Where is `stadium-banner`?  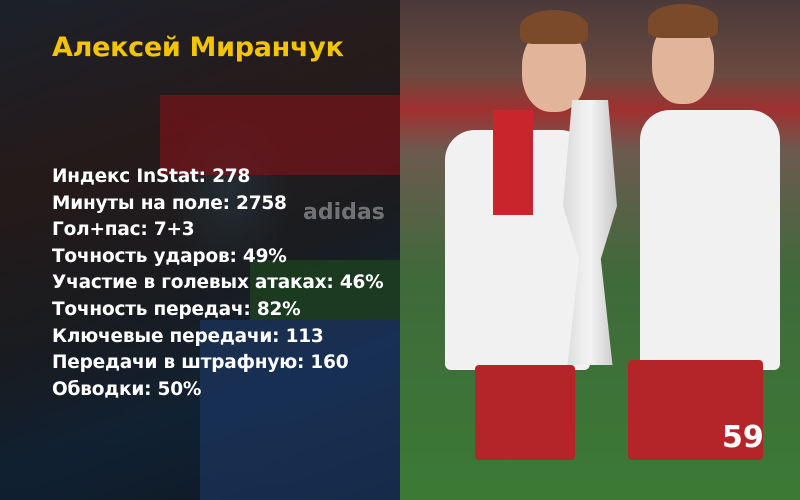 stadium-banner is located at coordinates (280, 135).